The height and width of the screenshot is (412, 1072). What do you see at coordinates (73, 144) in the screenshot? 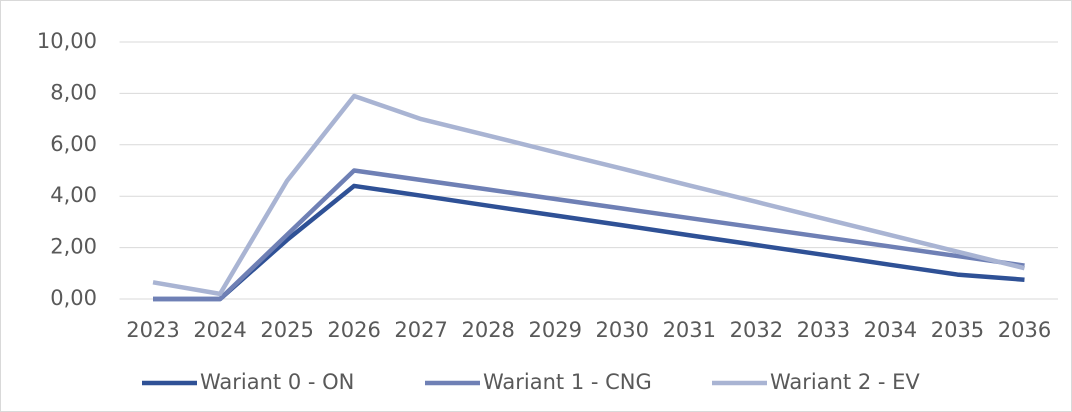
I see `y-tick-label: 6,00` at bounding box center [73, 144].